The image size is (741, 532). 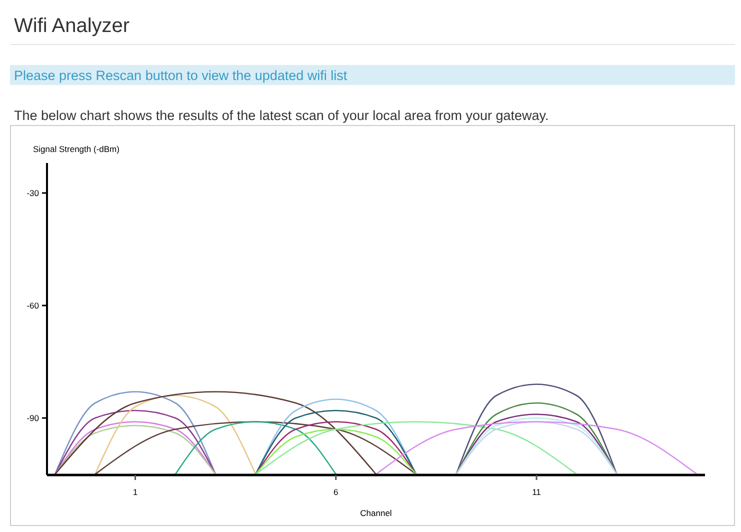 What do you see at coordinates (33, 417) in the screenshot?
I see `y-tick-label: -90` at bounding box center [33, 417].